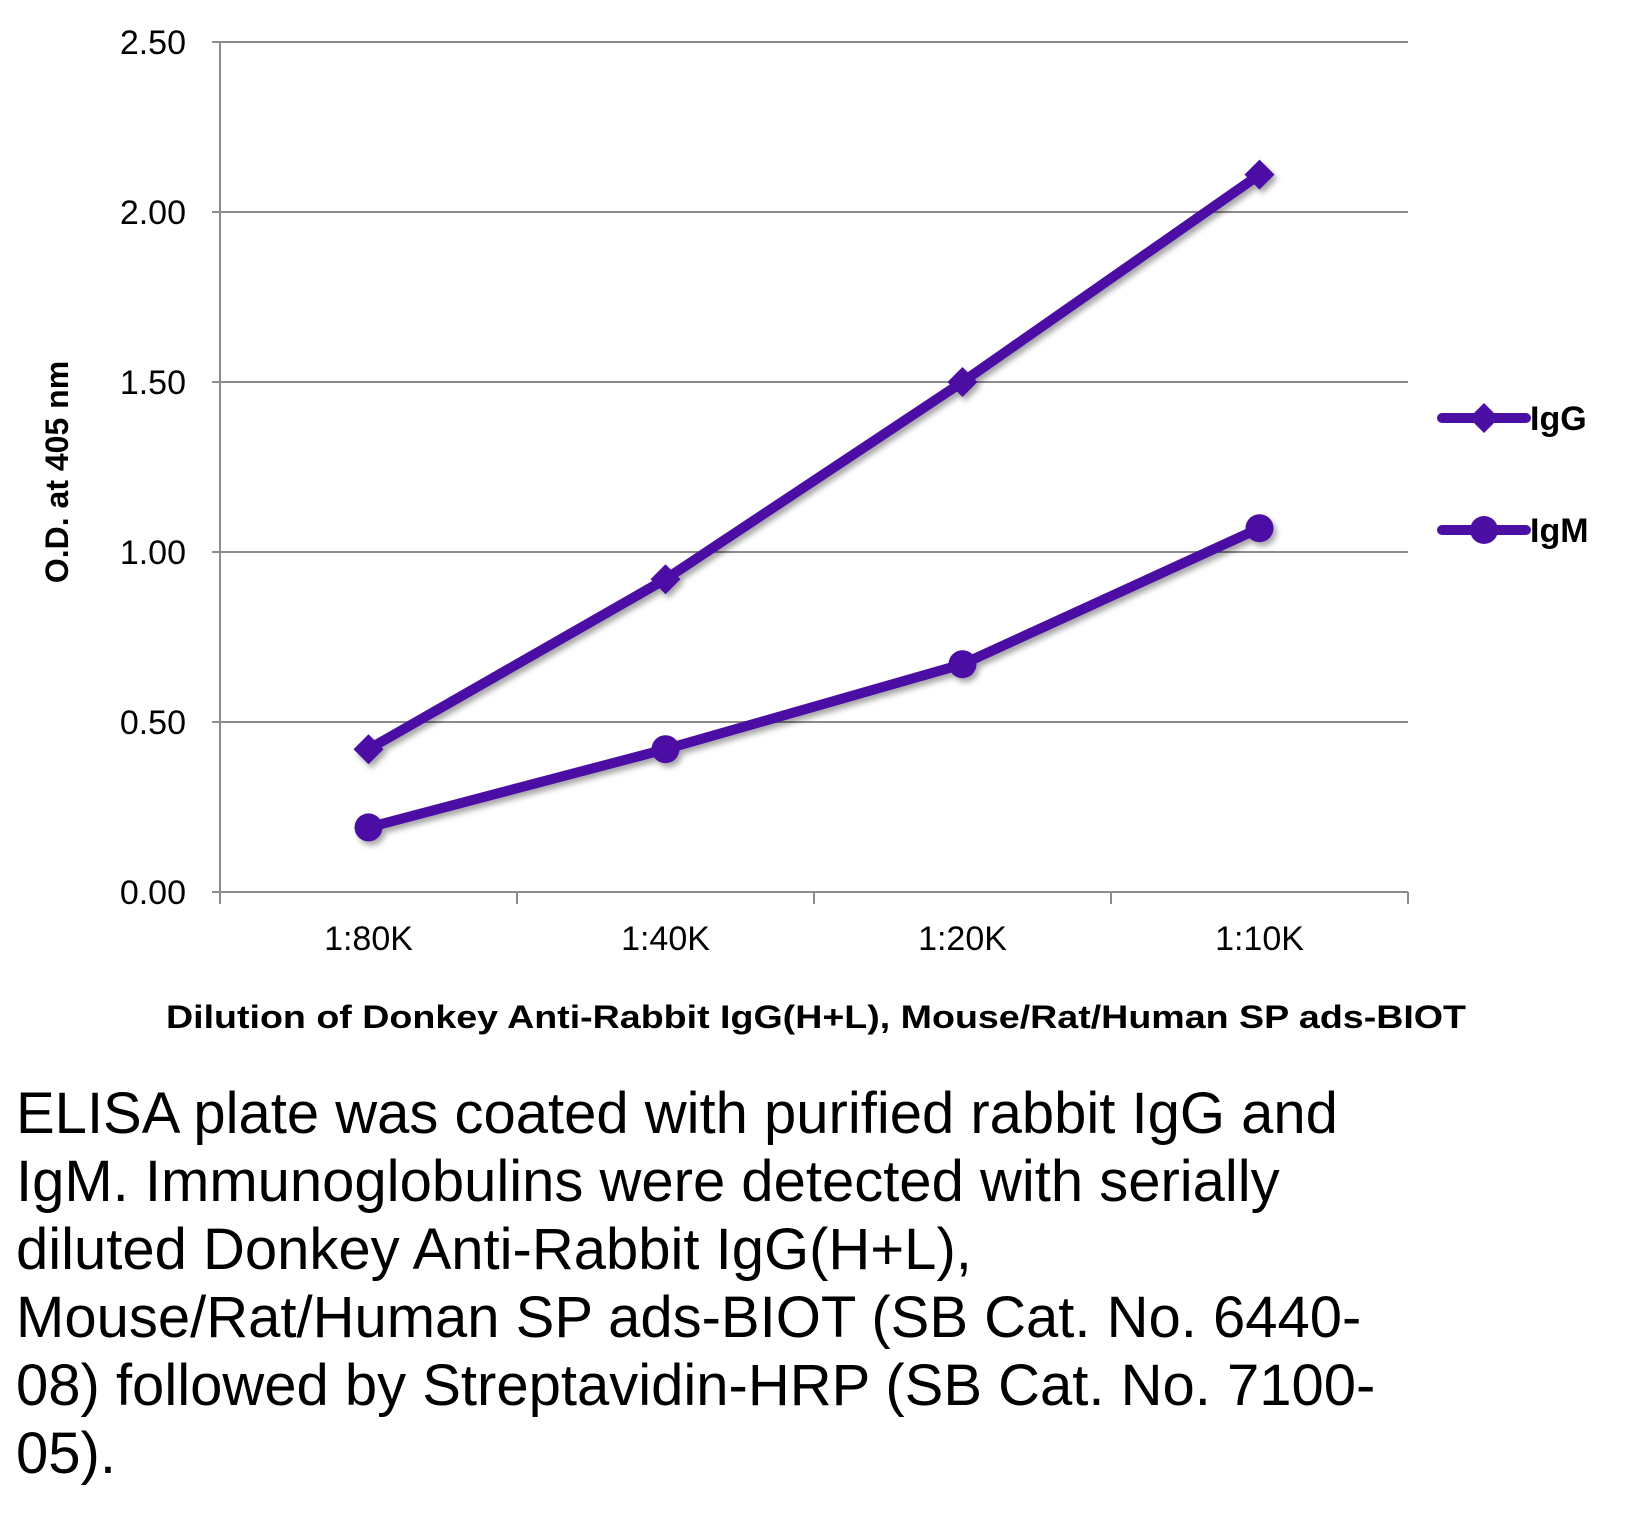 This screenshot has width=1637, height=1516. Describe the element at coordinates (153, 553) in the screenshot. I see `y-tick-label: 1.00` at that location.